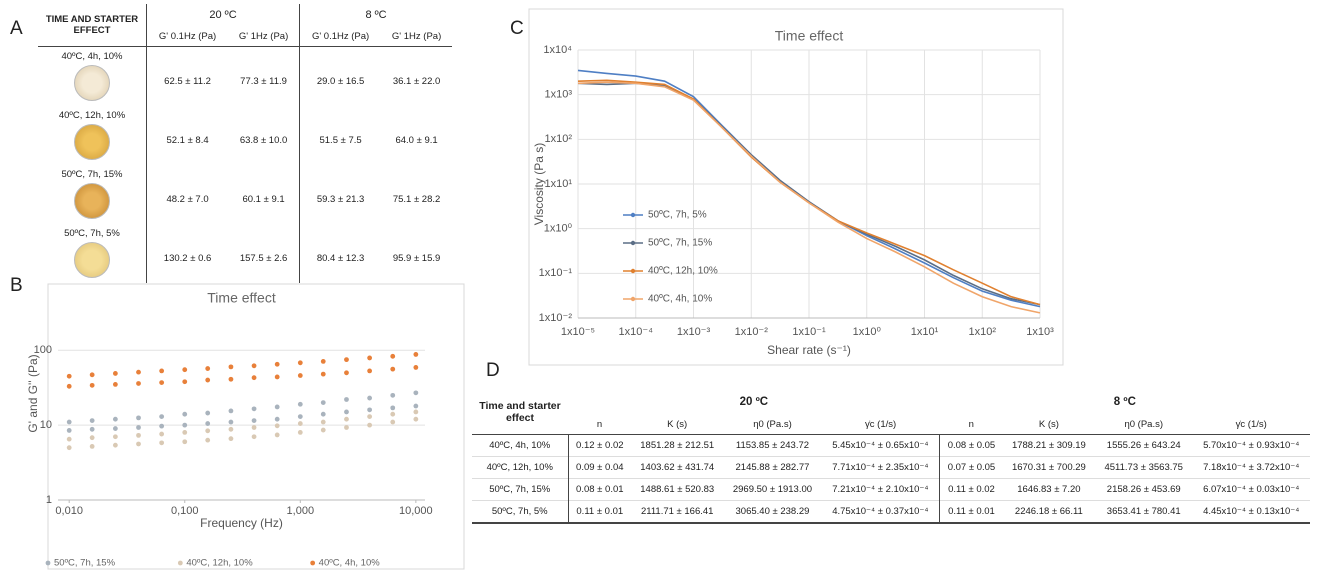 The width and height of the screenshot is (1318, 571). What do you see at coordinates (1124, 402) in the screenshot?
I see `group-header: 8 ºC` at bounding box center [1124, 402].